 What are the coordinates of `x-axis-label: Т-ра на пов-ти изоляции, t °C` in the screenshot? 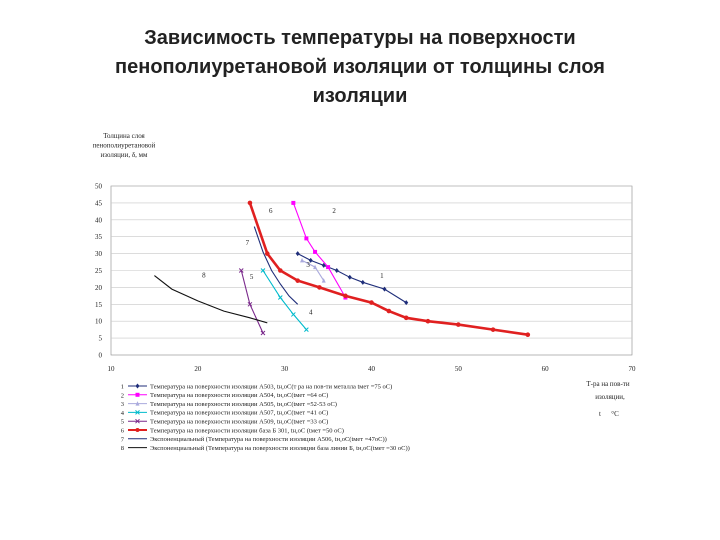 It's located at (608, 399).